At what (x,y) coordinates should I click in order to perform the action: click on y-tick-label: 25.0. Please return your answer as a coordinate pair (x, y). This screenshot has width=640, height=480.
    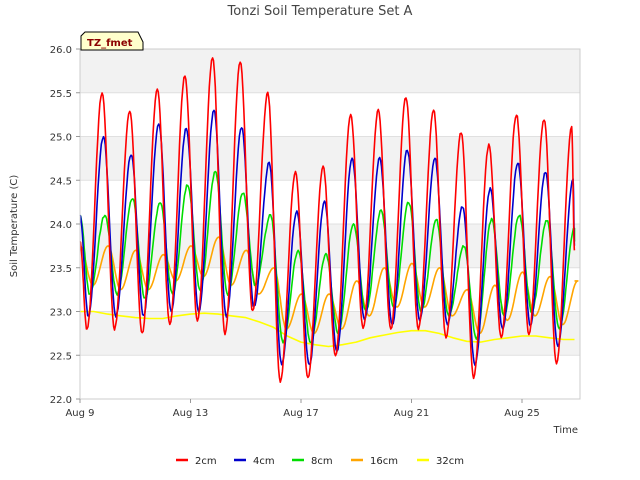
    Looking at the image, I should click on (61, 138).